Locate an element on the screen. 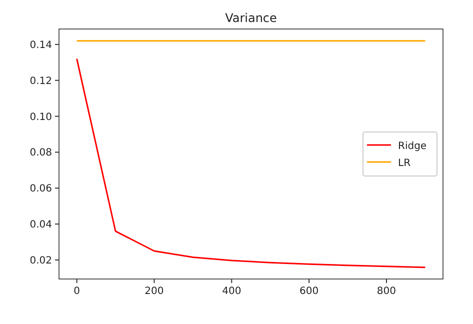  legend-label: LR is located at coordinates (404, 163).